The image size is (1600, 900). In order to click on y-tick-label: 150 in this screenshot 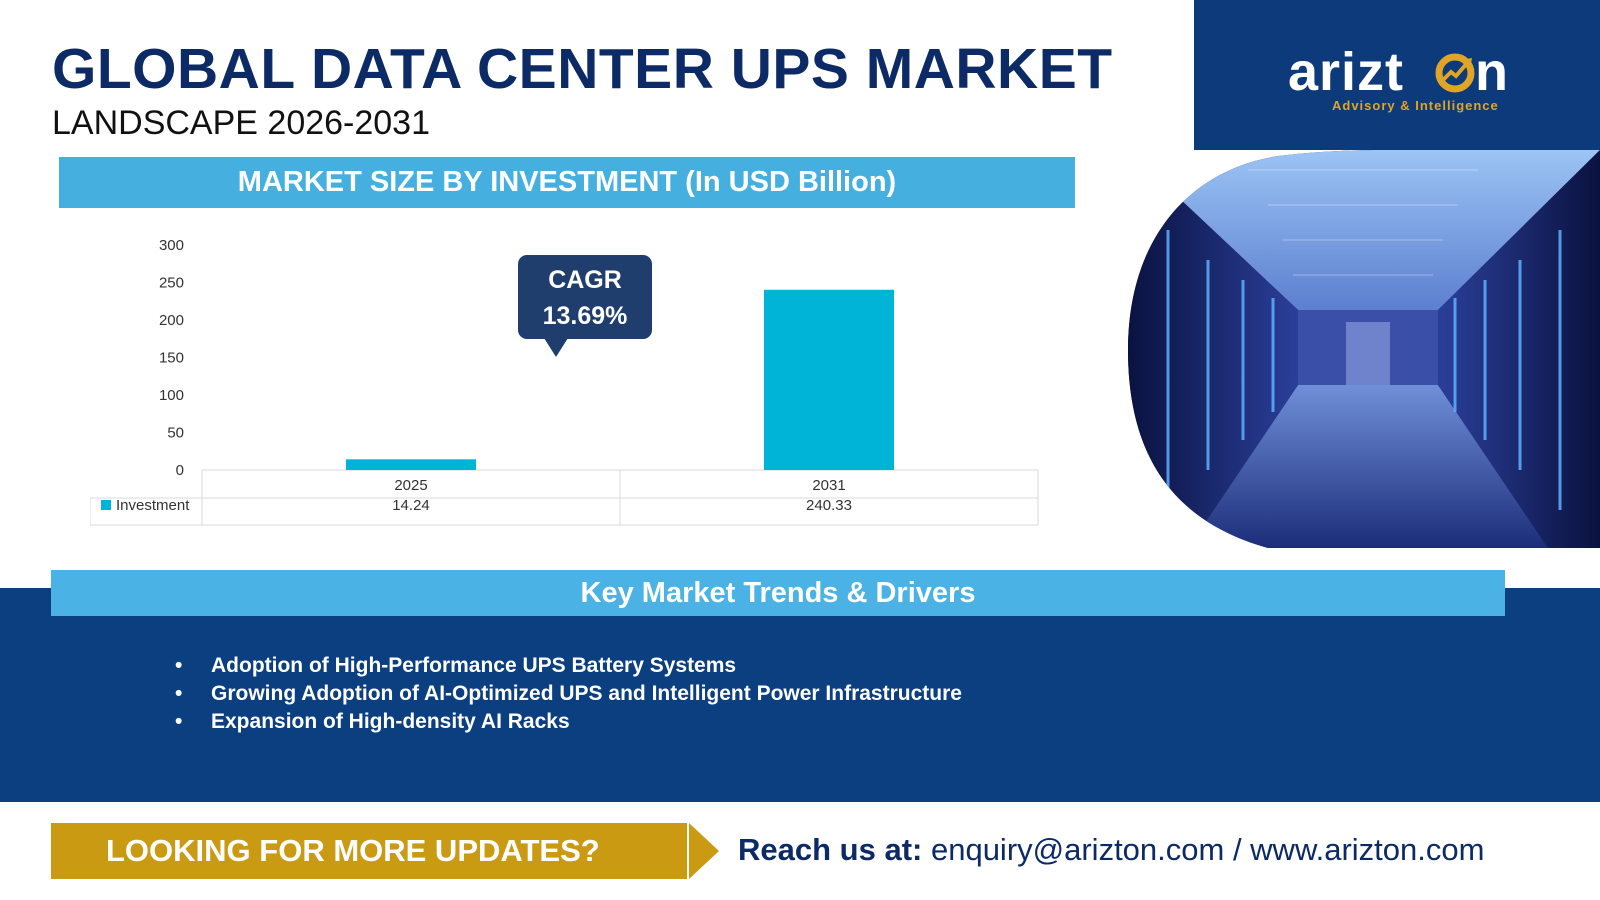, I will do `click(171, 358)`.